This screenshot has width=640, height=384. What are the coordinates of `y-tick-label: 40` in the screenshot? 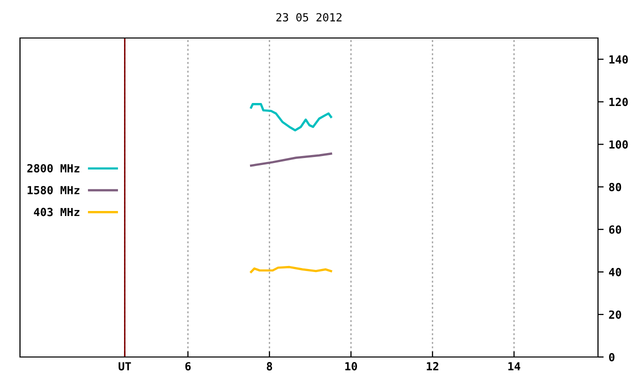 It's located at (615, 272).